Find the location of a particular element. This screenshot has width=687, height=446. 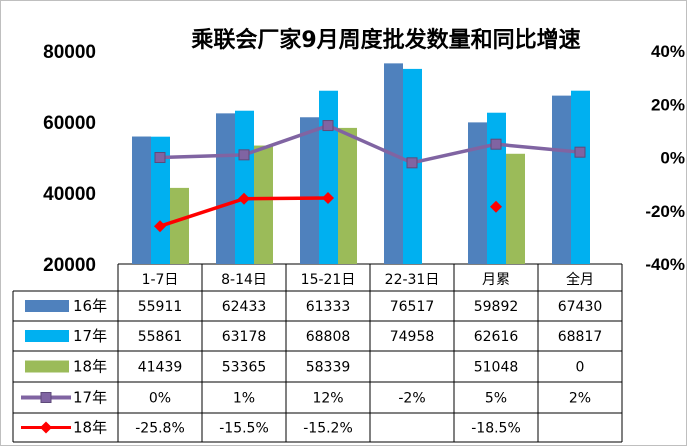

point-17年-8-14日 is located at coordinates (244, 155).